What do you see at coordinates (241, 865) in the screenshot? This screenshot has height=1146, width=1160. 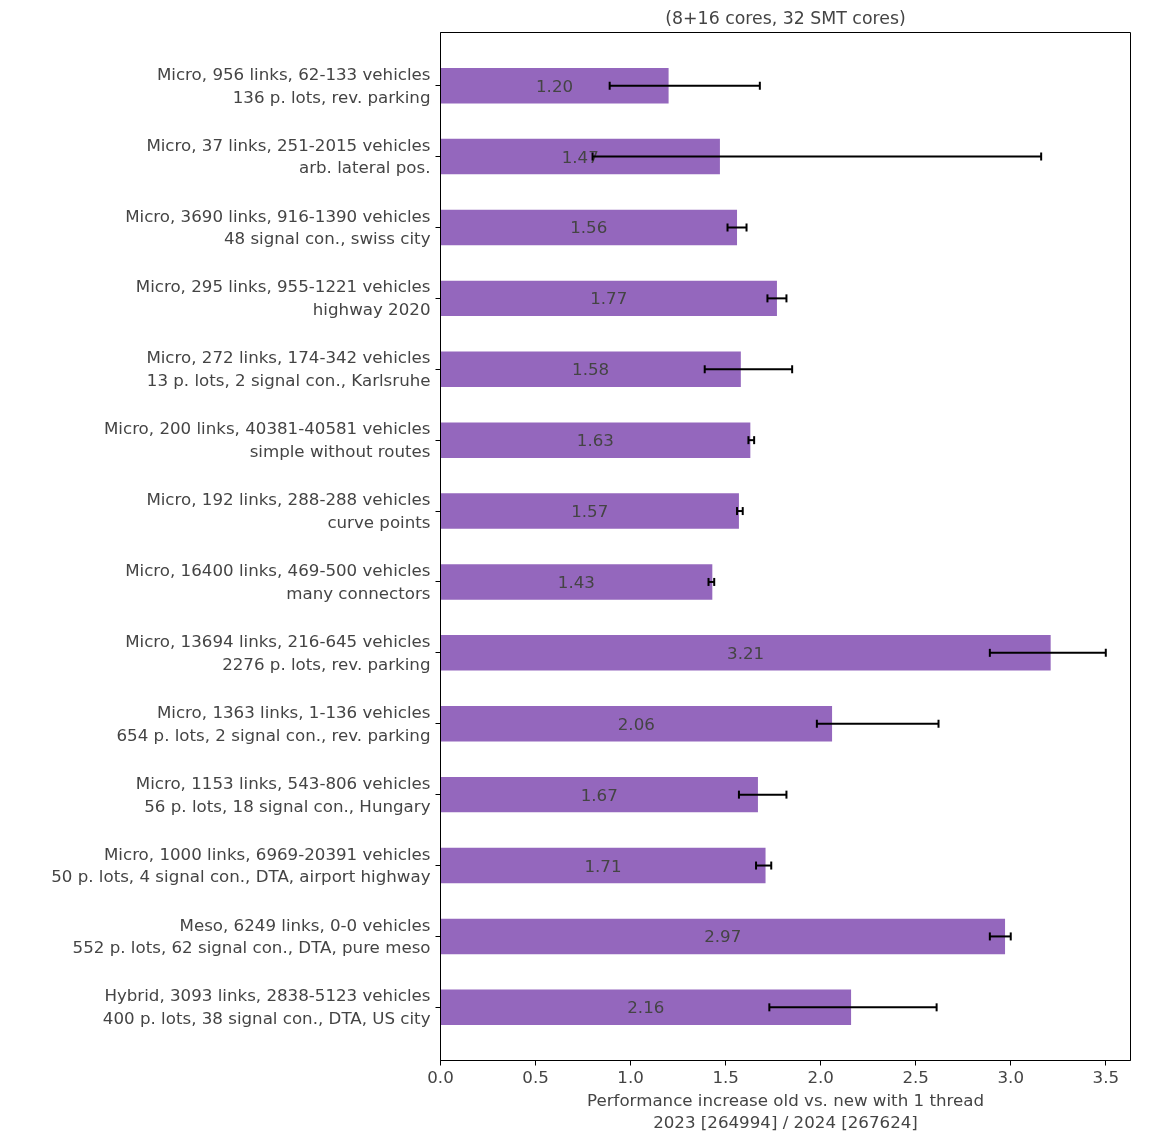 I see `y-tick-label: Micro, 1000 links, 6969-20391 vehicles 50 p. lots, 4 signal con., DTA, airport highway` at bounding box center [241, 865].